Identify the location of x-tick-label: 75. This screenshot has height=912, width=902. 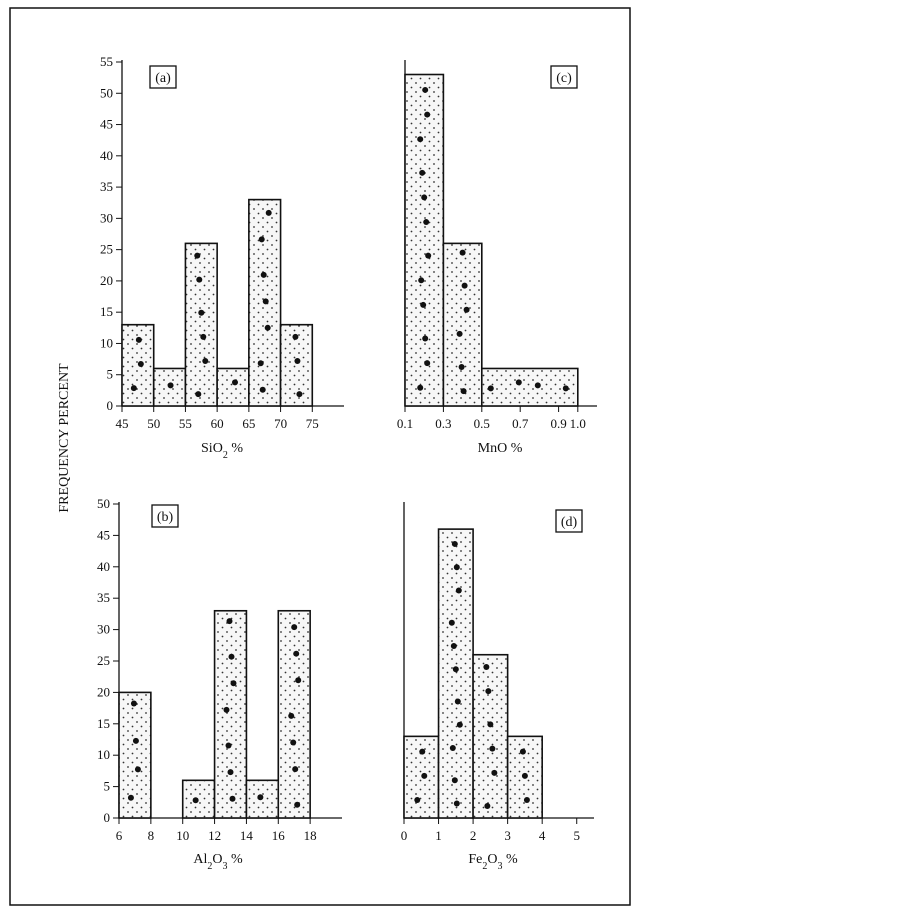
(312, 423).